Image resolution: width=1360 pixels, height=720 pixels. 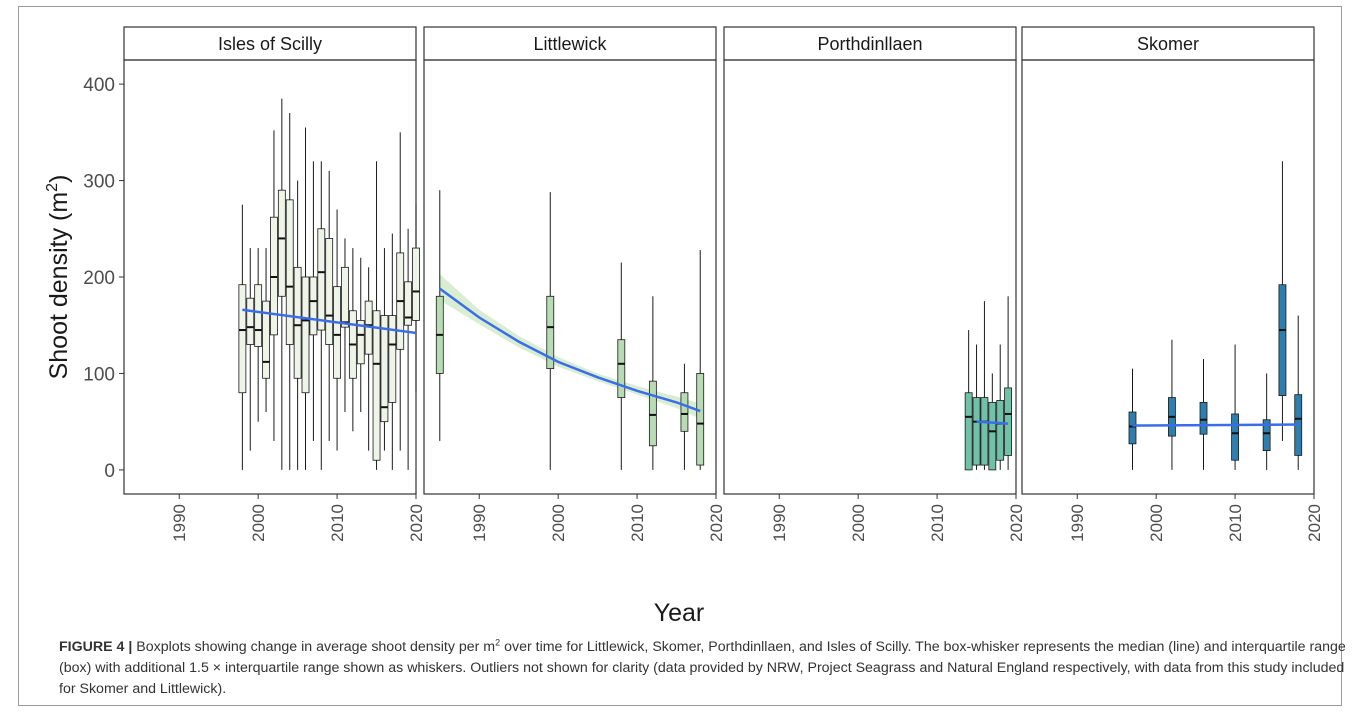 I want to click on box-2001, so click(x=266, y=330).